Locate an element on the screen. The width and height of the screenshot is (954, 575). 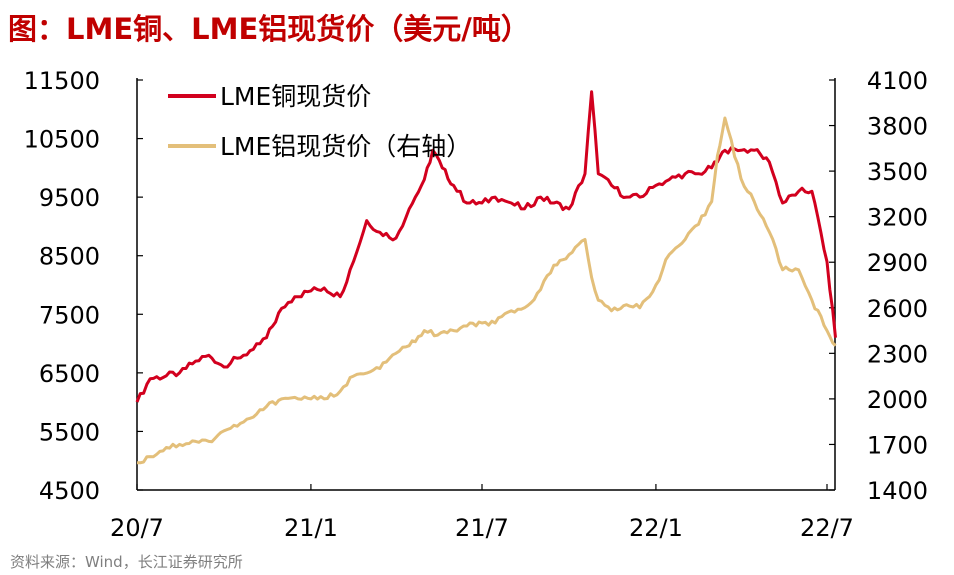
x-tick-label: 21/1 is located at coordinates (311, 528).